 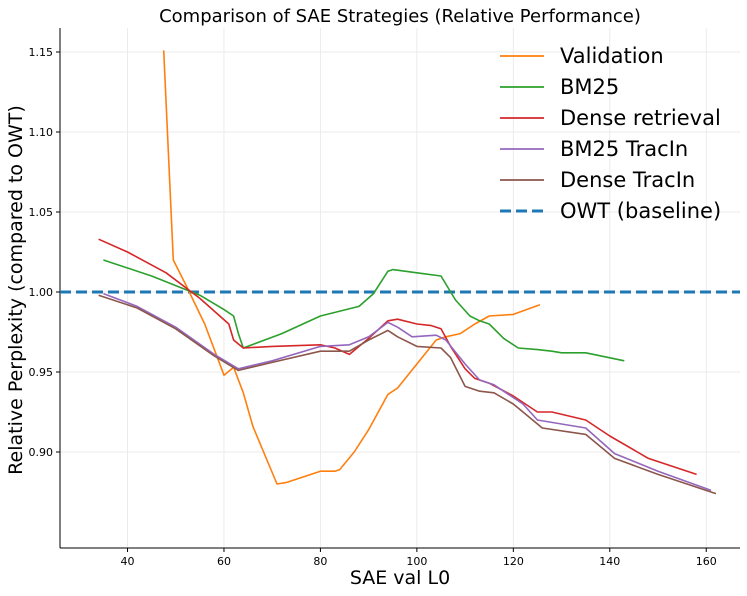 What do you see at coordinates (589, 87) in the screenshot?
I see `legend-label: BM25` at bounding box center [589, 87].